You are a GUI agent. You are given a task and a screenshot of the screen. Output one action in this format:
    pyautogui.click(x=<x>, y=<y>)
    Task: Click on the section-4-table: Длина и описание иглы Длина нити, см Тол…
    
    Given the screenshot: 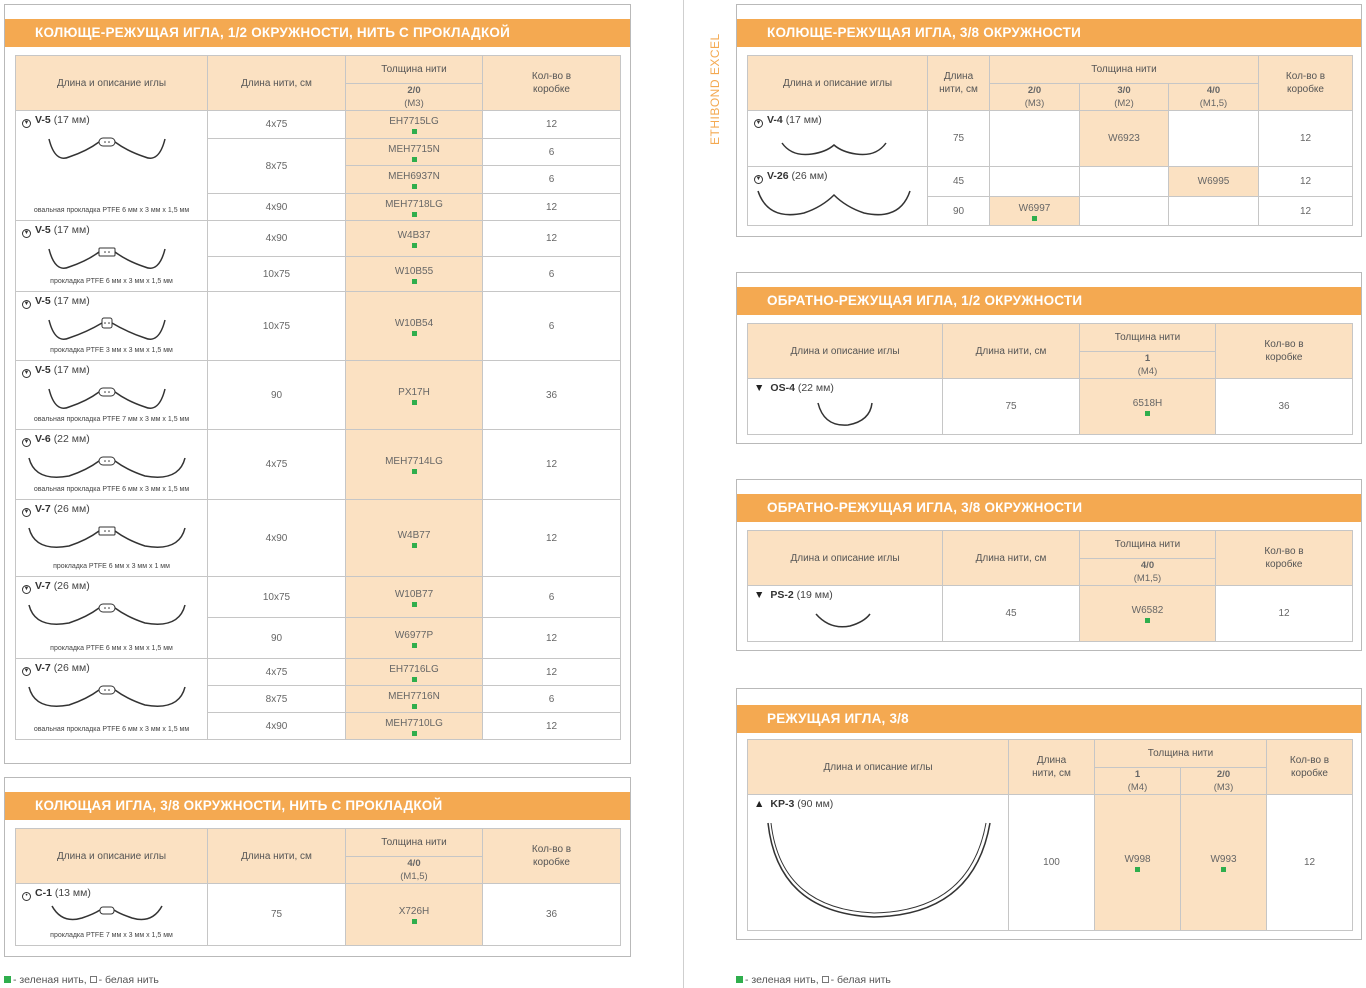 What is the action you would take?
    pyautogui.click(x=1050, y=379)
    